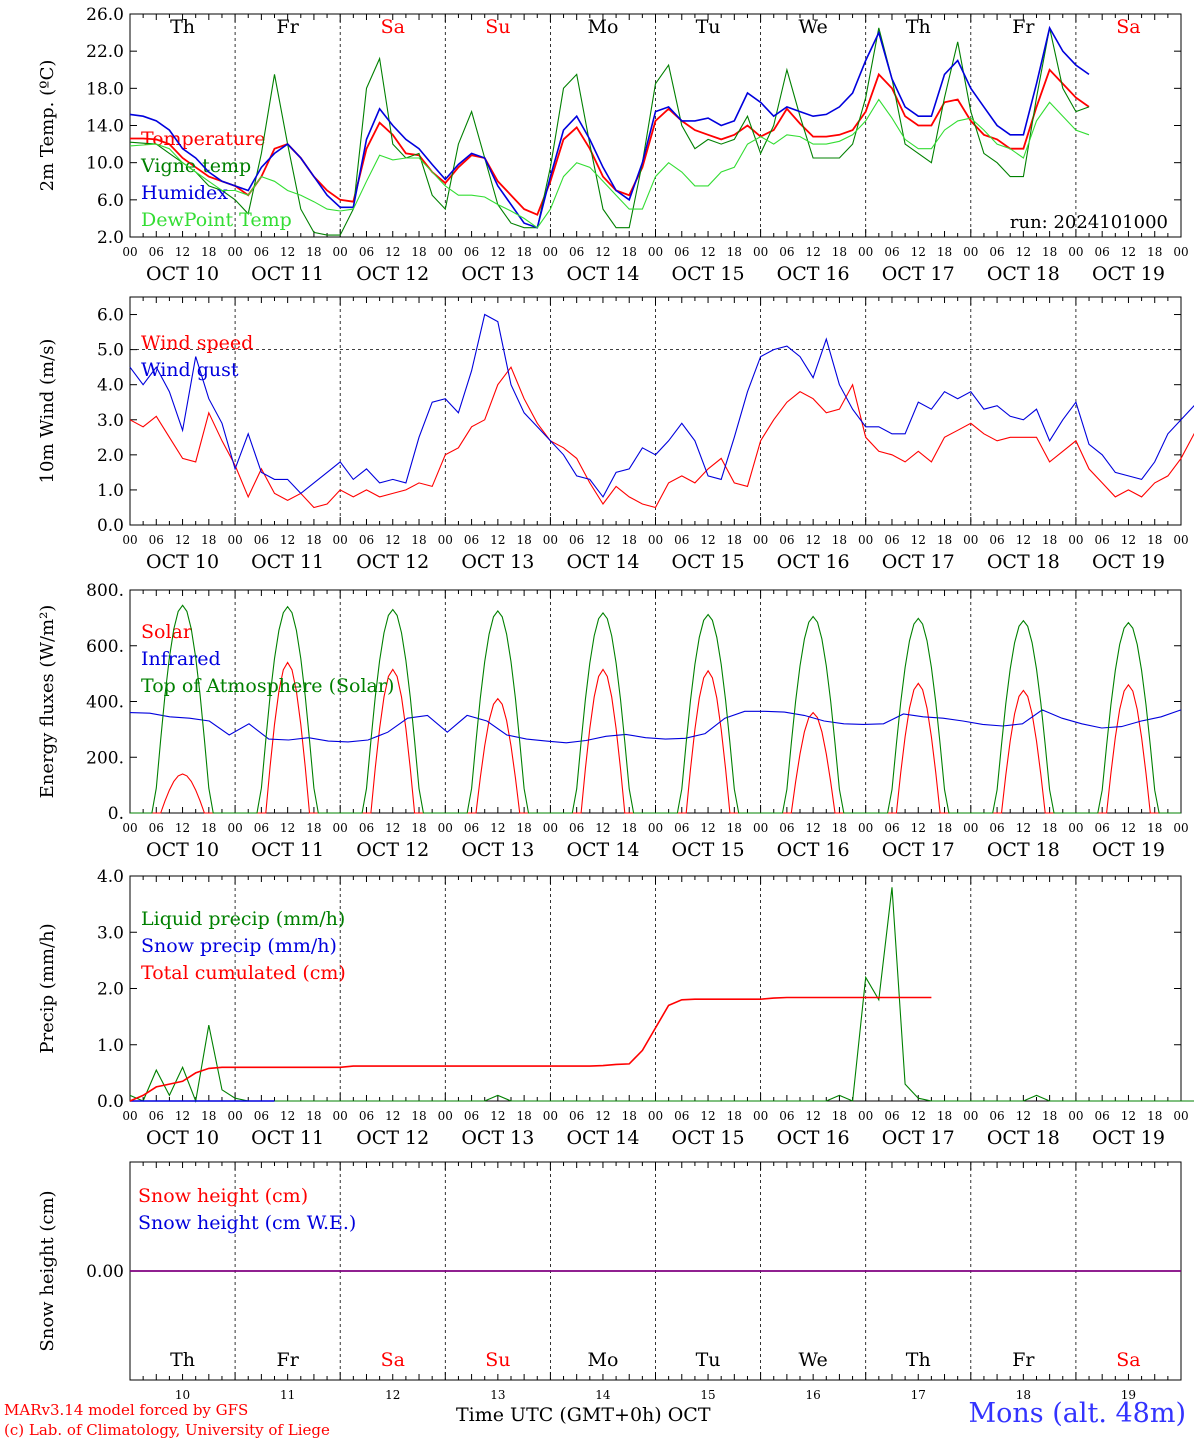 This screenshot has height=1440, width=1194. I want to click on weekday-label: Tu, so click(708, 1360).